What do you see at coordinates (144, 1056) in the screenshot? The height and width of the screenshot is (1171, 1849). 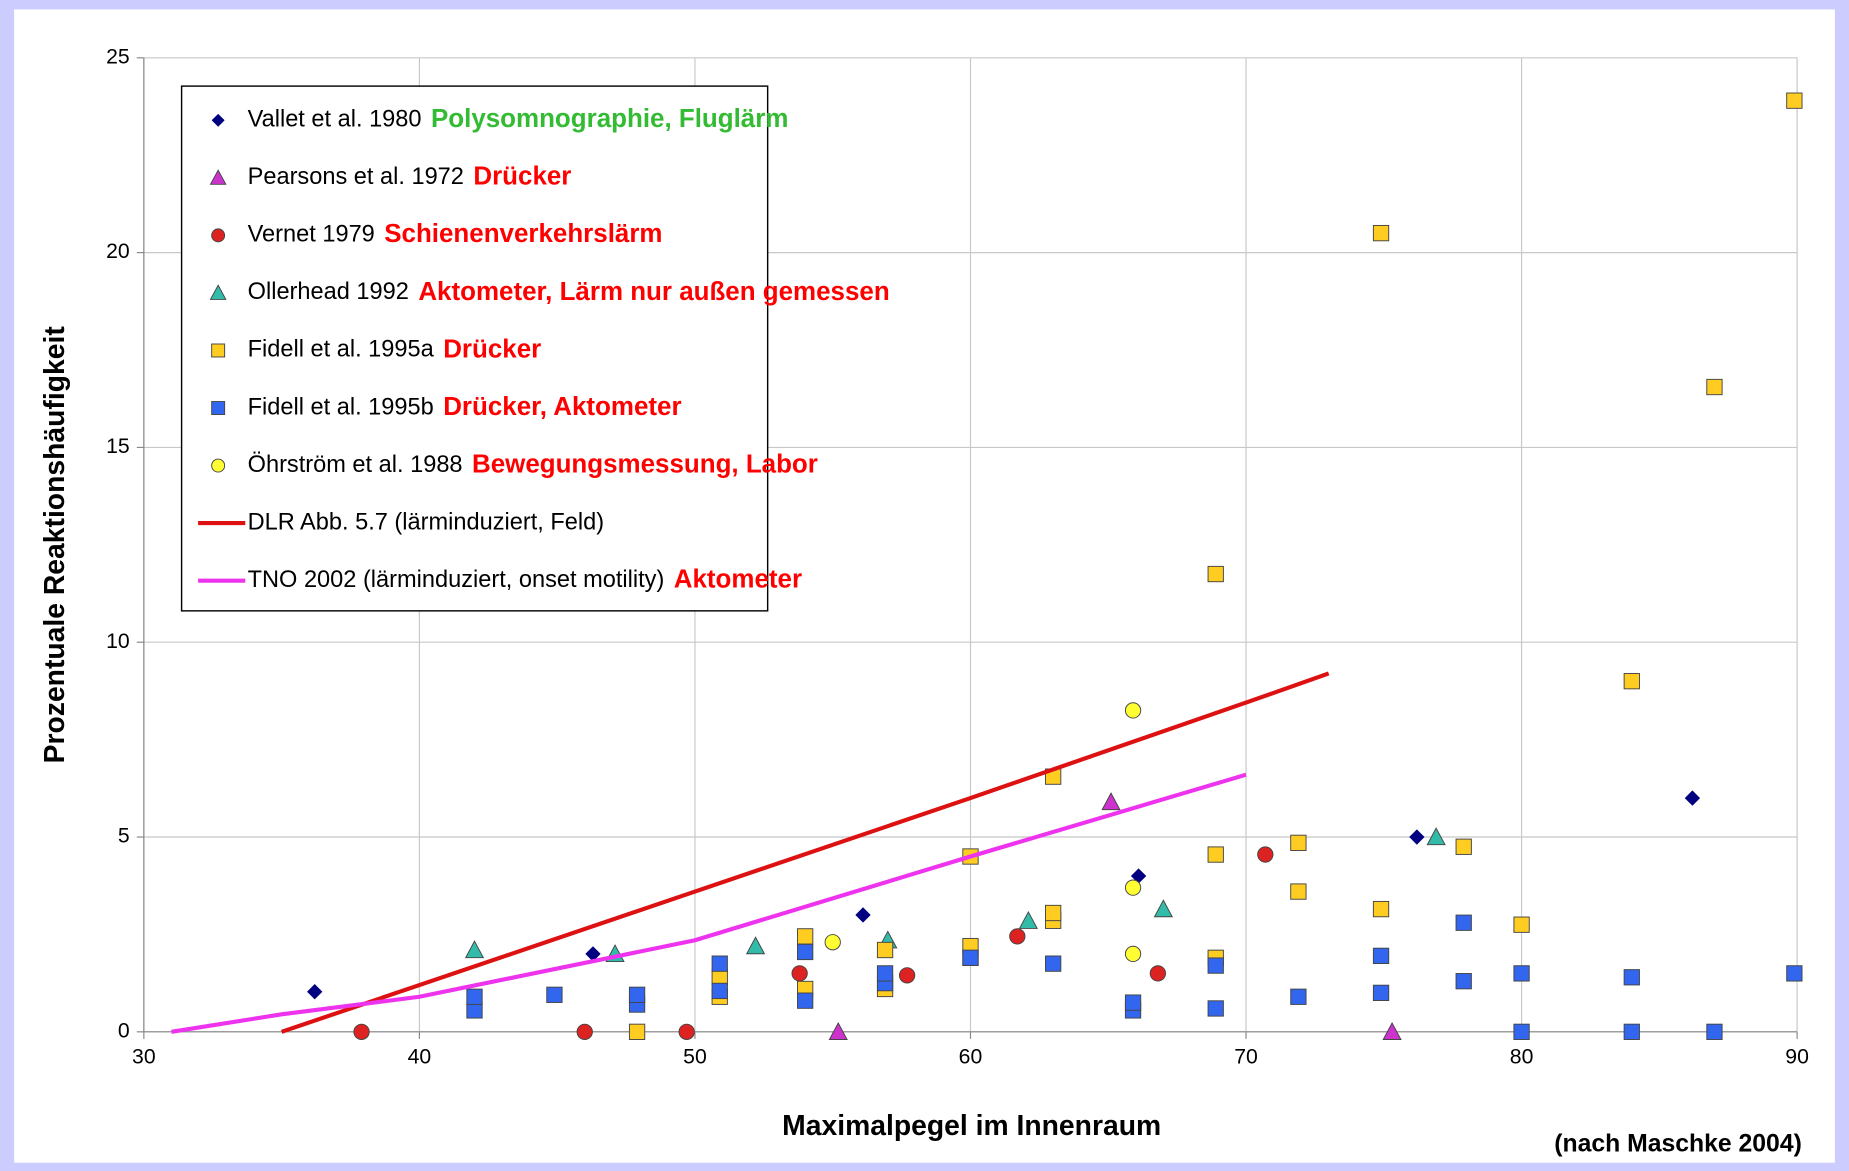 I see `x-tick-label: 30` at bounding box center [144, 1056].